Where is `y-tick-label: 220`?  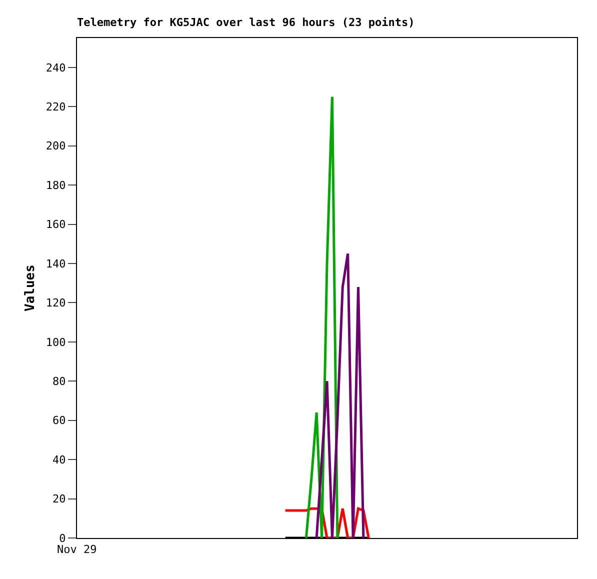 y-tick-label: 220 is located at coordinates (56, 107).